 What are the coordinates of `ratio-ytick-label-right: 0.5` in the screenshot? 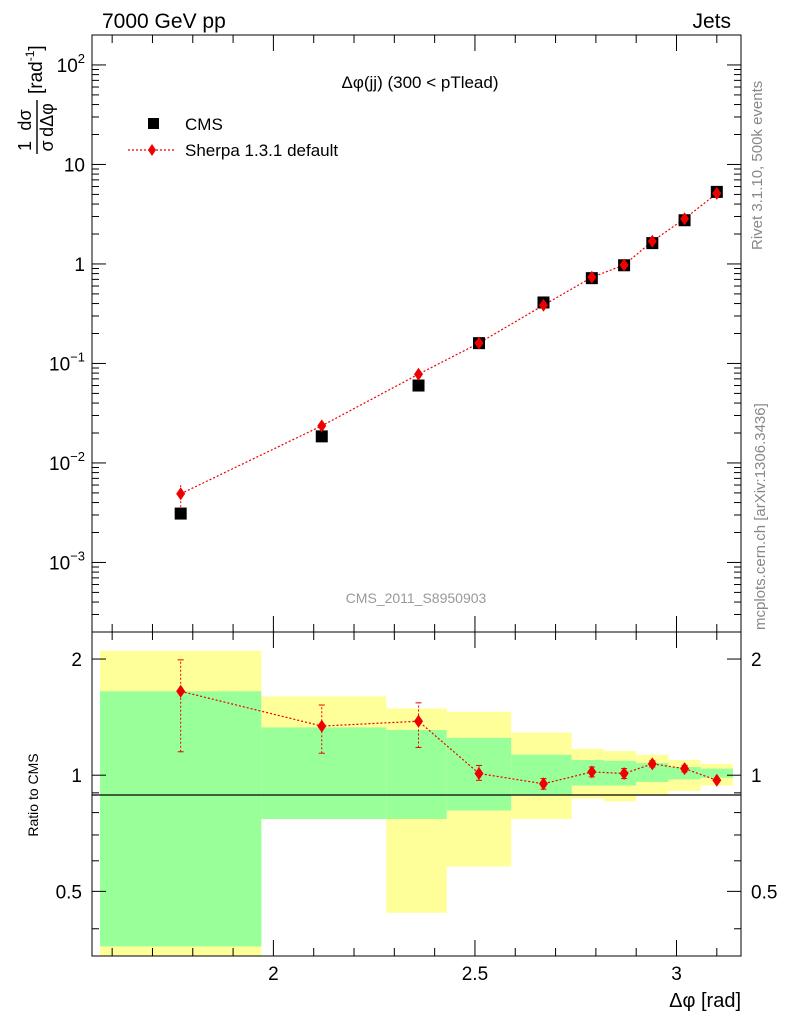 It's located at (764, 892).